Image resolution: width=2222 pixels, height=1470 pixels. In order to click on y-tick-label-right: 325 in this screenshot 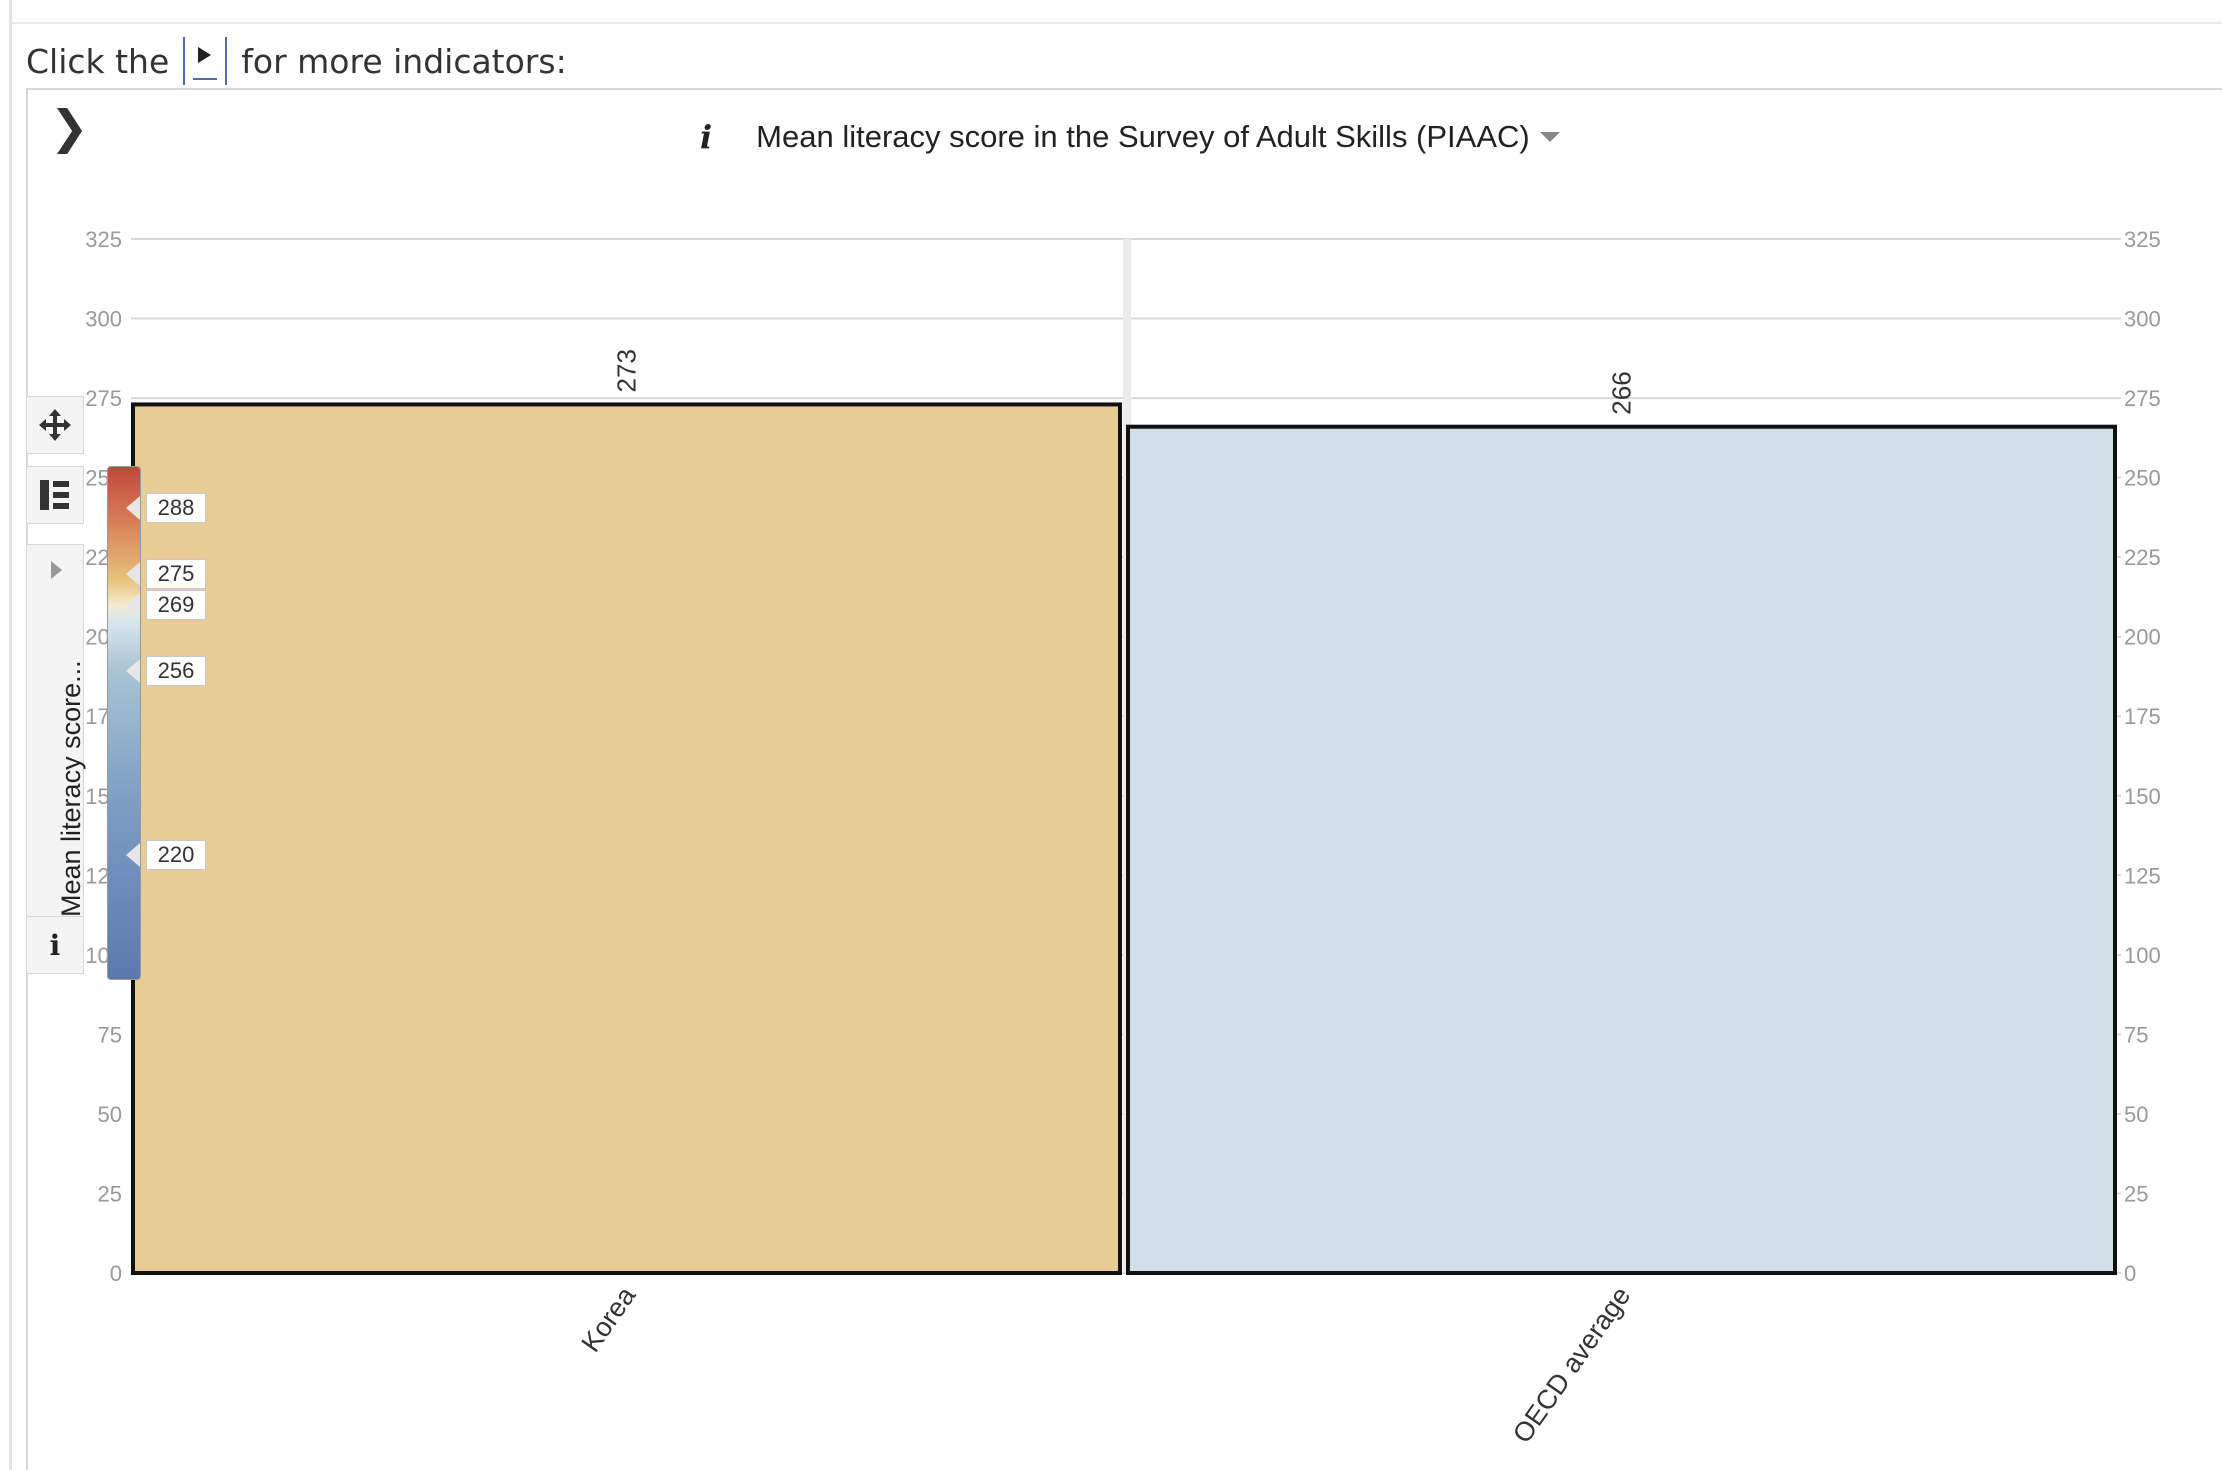, I will do `click(2142, 239)`.